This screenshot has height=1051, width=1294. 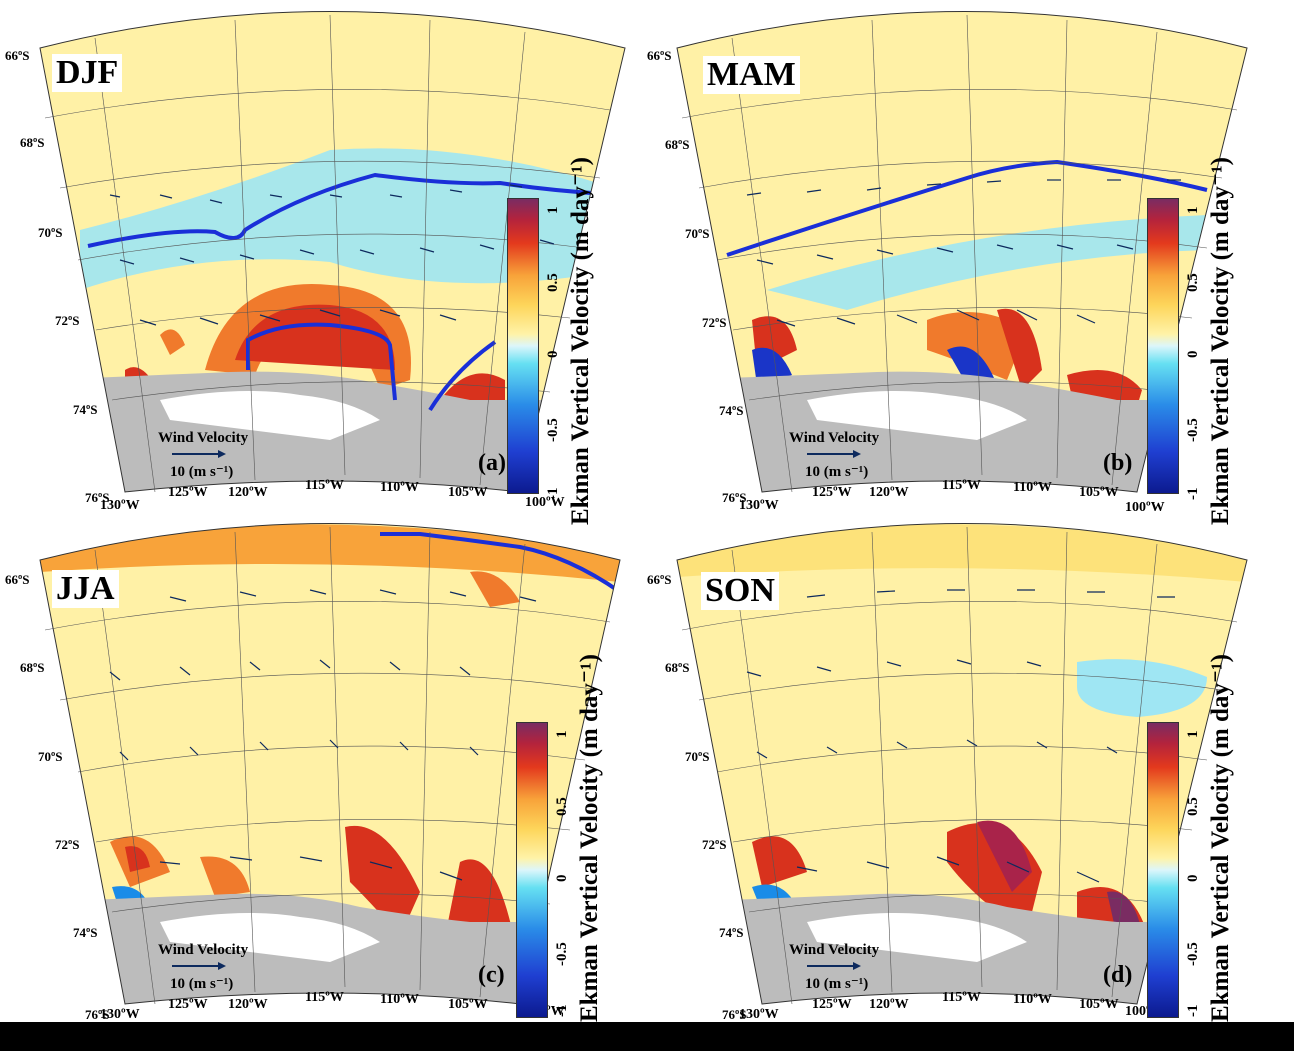 What do you see at coordinates (491, 975) in the screenshot?
I see `panel-letter: (c)` at bounding box center [491, 975].